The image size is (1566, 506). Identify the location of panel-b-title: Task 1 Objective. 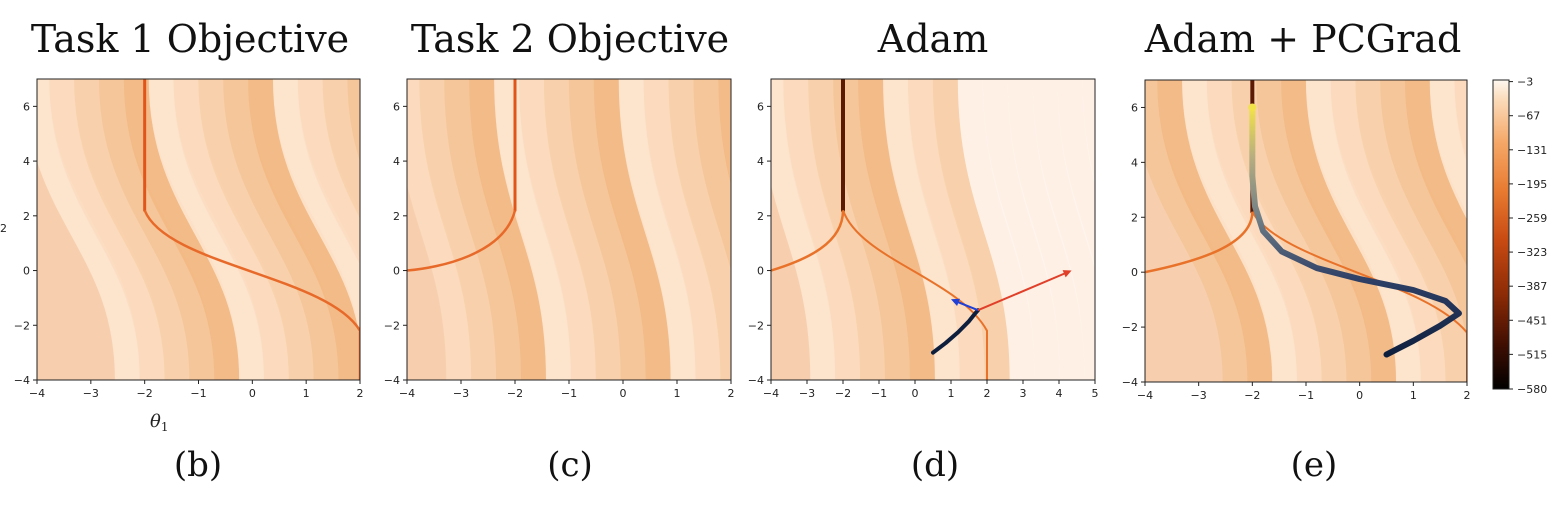
(190, 39).